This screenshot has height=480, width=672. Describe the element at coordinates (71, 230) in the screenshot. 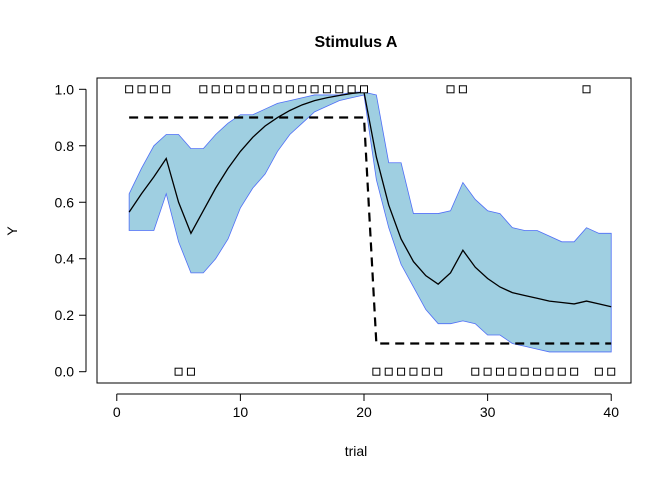

I see `y-axis: 0.0 0.2 0.4 0.6 0.8 1.0` at that location.